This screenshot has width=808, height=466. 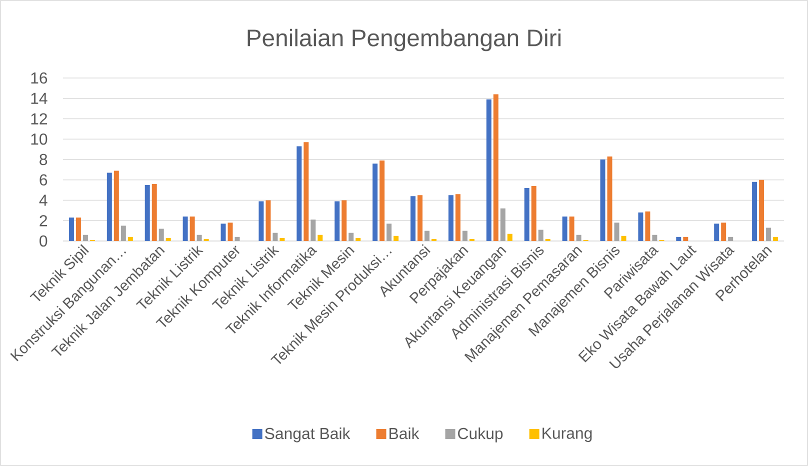 What do you see at coordinates (480, 434) in the screenshot?
I see `legend-label: Cukup` at bounding box center [480, 434].